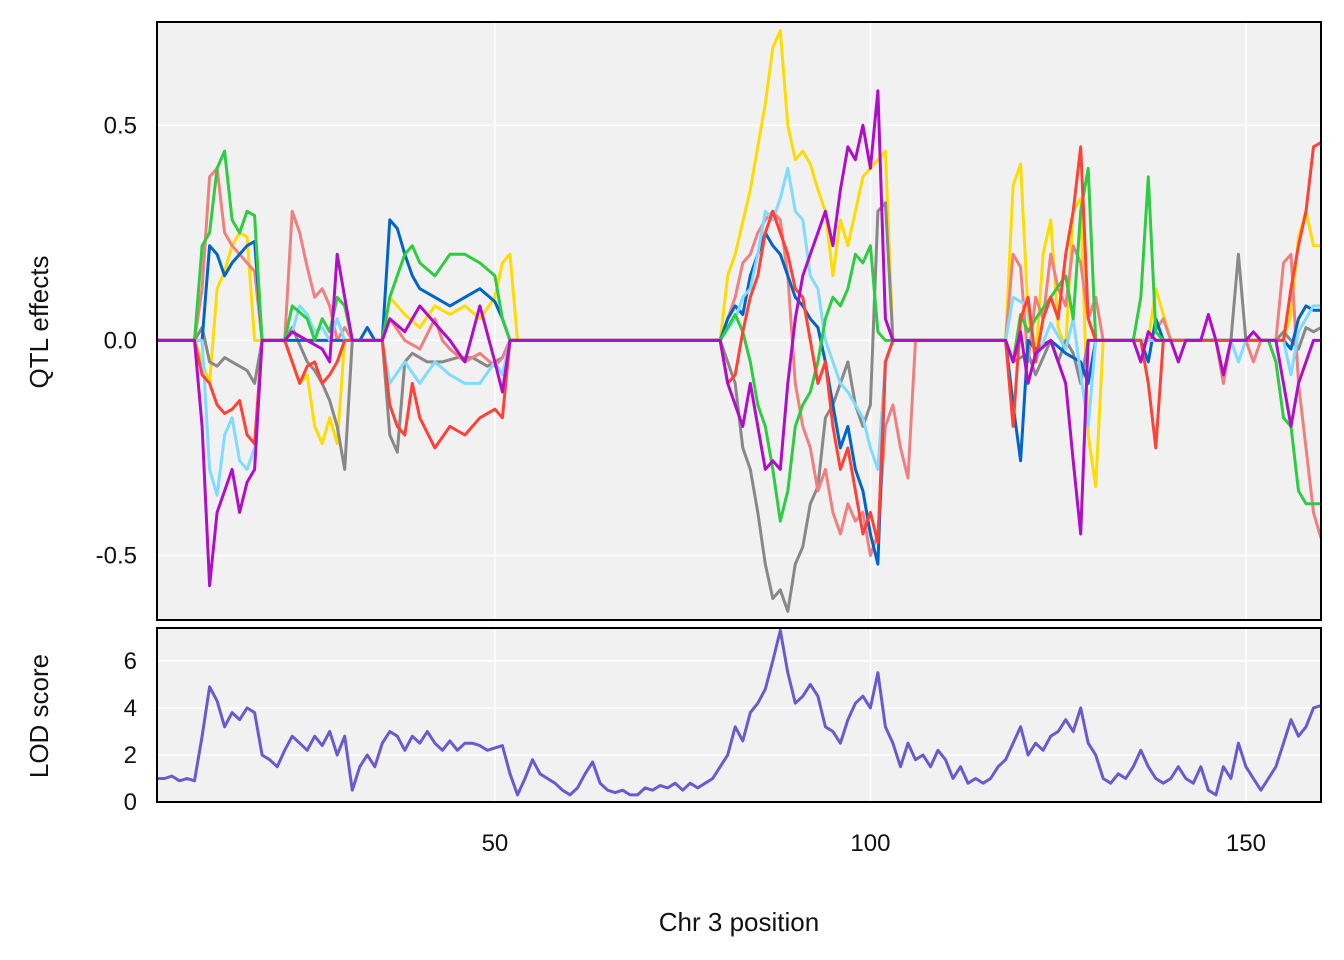 This screenshot has height=960, width=1344. I want to click on lod-y-tick-label: 6, so click(130, 661).